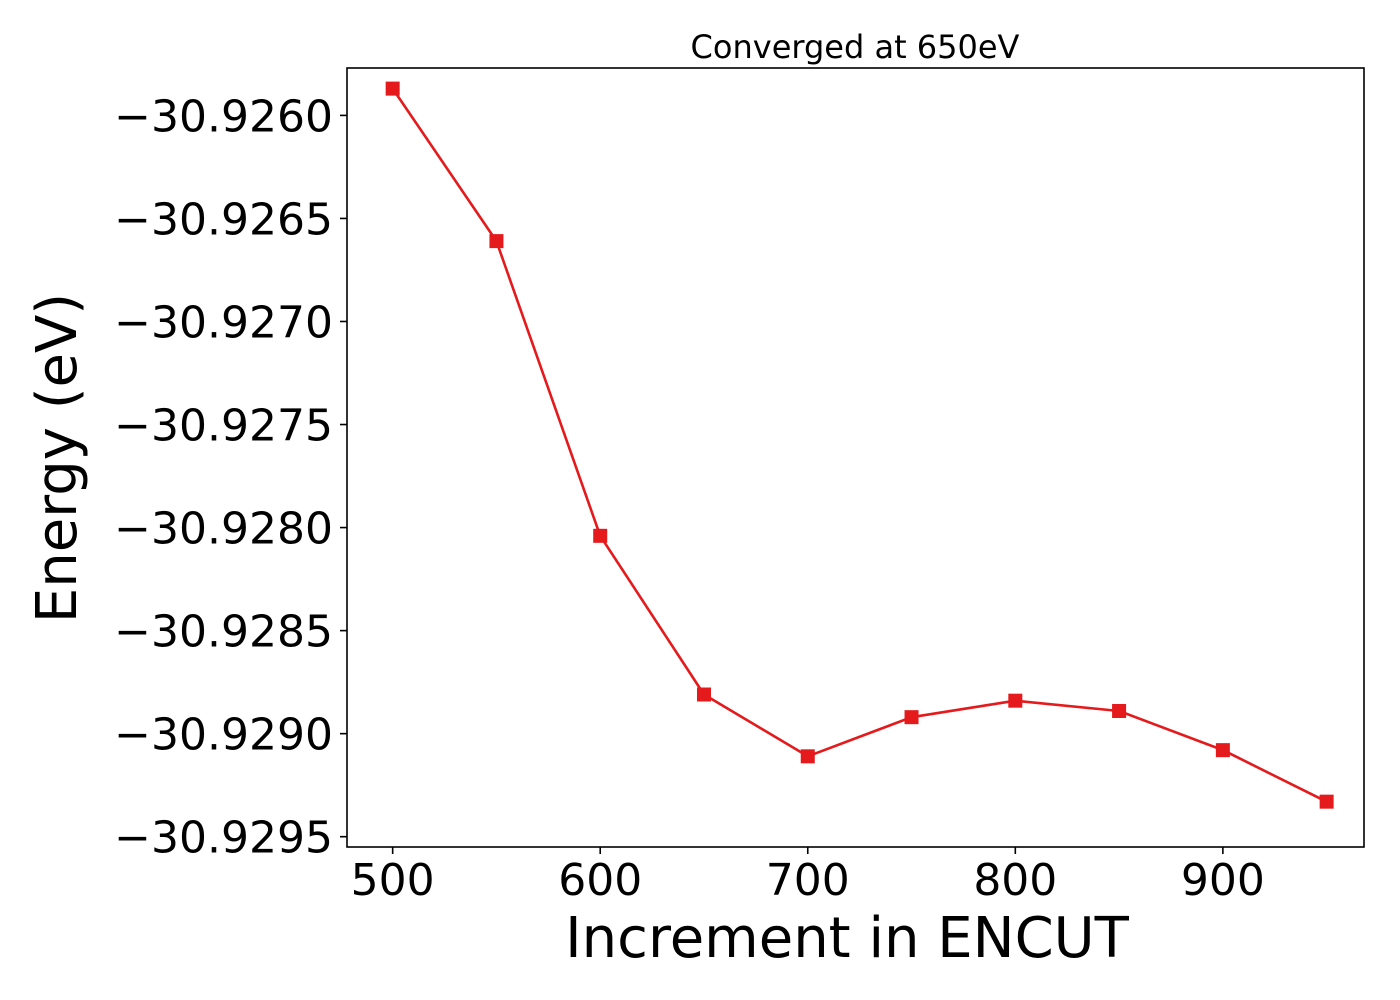 The image size is (1400, 1000). What do you see at coordinates (223, 838) in the screenshot?
I see `y-tick-label: −30.9295` at bounding box center [223, 838].